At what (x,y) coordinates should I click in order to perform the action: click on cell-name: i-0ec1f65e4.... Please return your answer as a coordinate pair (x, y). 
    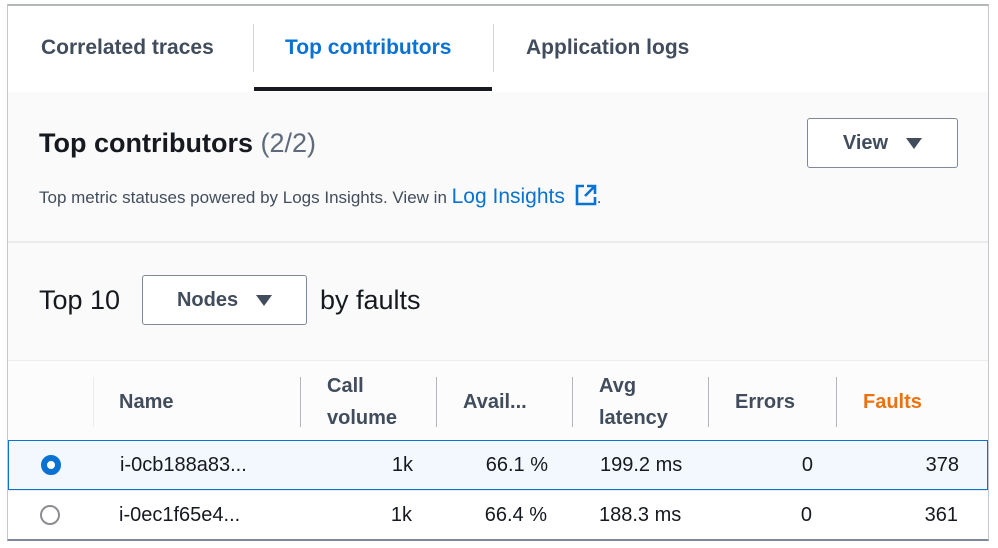
    Looking at the image, I should click on (180, 515).